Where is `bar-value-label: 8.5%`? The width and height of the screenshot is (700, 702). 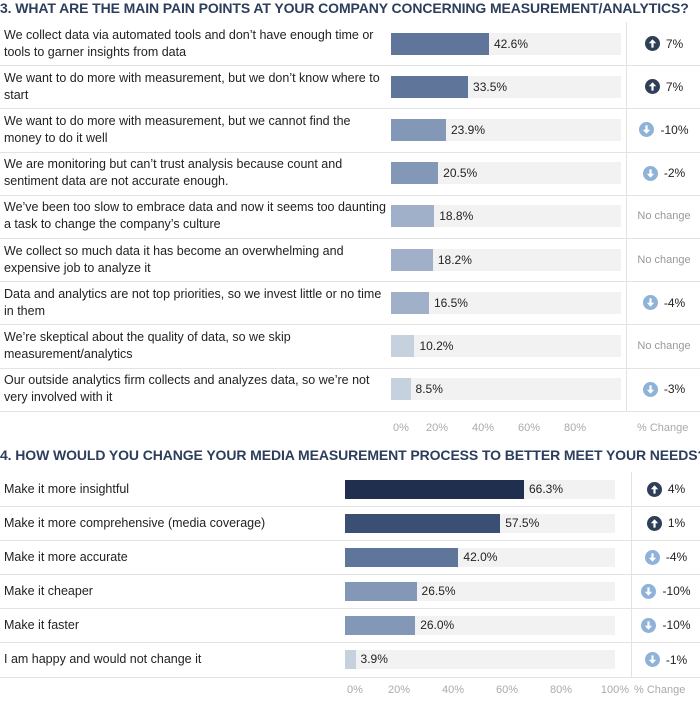
bar-value-label: 8.5% is located at coordinates (429, 389).